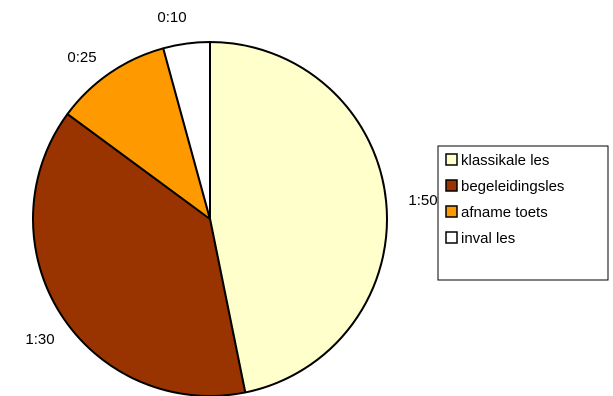 Image resolution: width=613 pixels, height=396 pixels. I want to click on legend-swatch-klassikale-les, so click(451, 159).